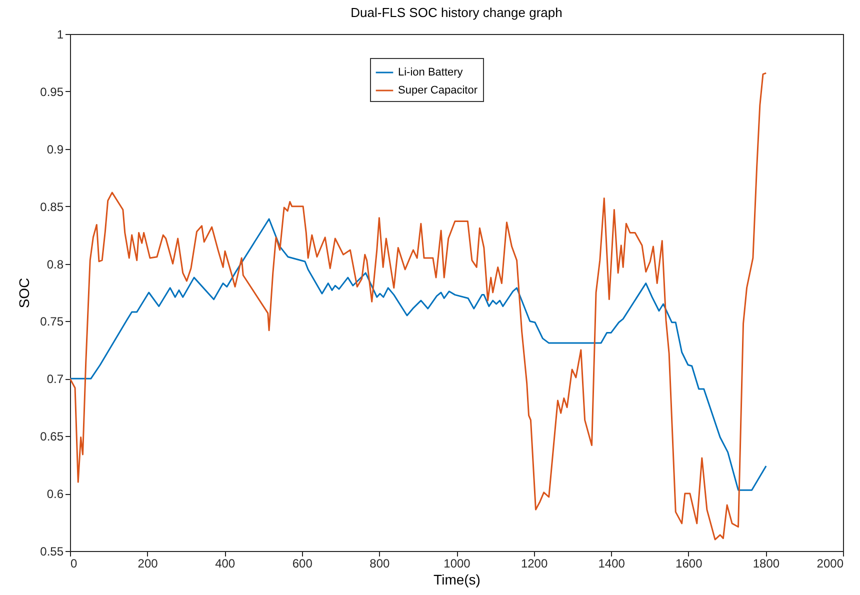  What do you see at coordinates (457, 563) in the screenshot?
I see `x-tick-label: 1000` at bounding box center [457, 563].